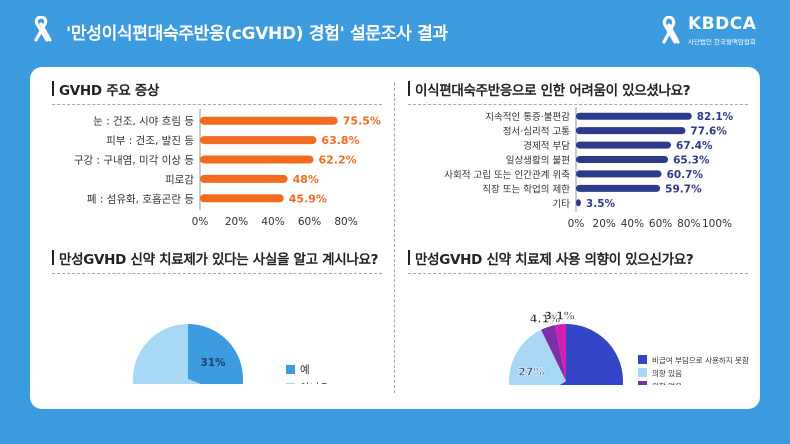 The height and width of the screenshot is (444, 790). I want to click on panel-title-symptoms: GVHD 주요 증상, so click(105, 89).